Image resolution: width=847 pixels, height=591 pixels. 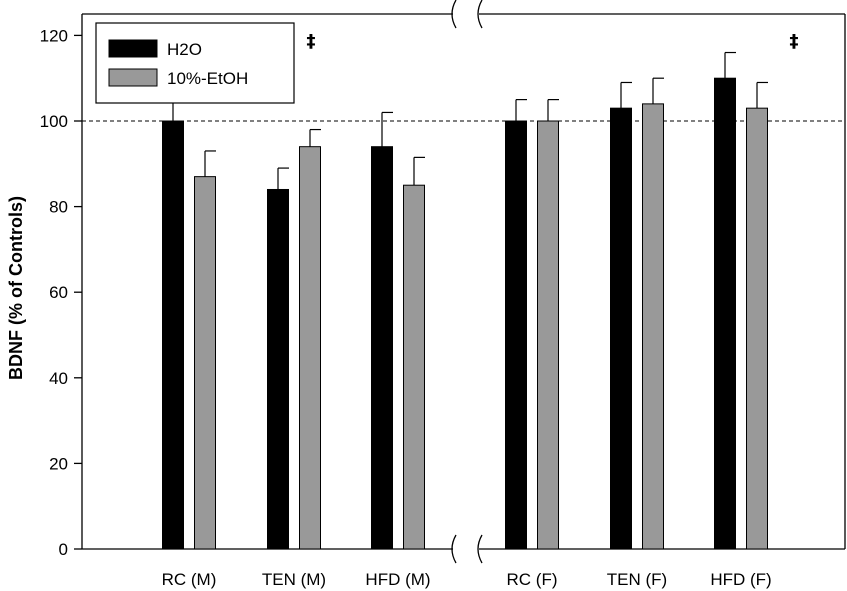 I want to click on x-category-label: RC (F), so click(x=532, y=579).